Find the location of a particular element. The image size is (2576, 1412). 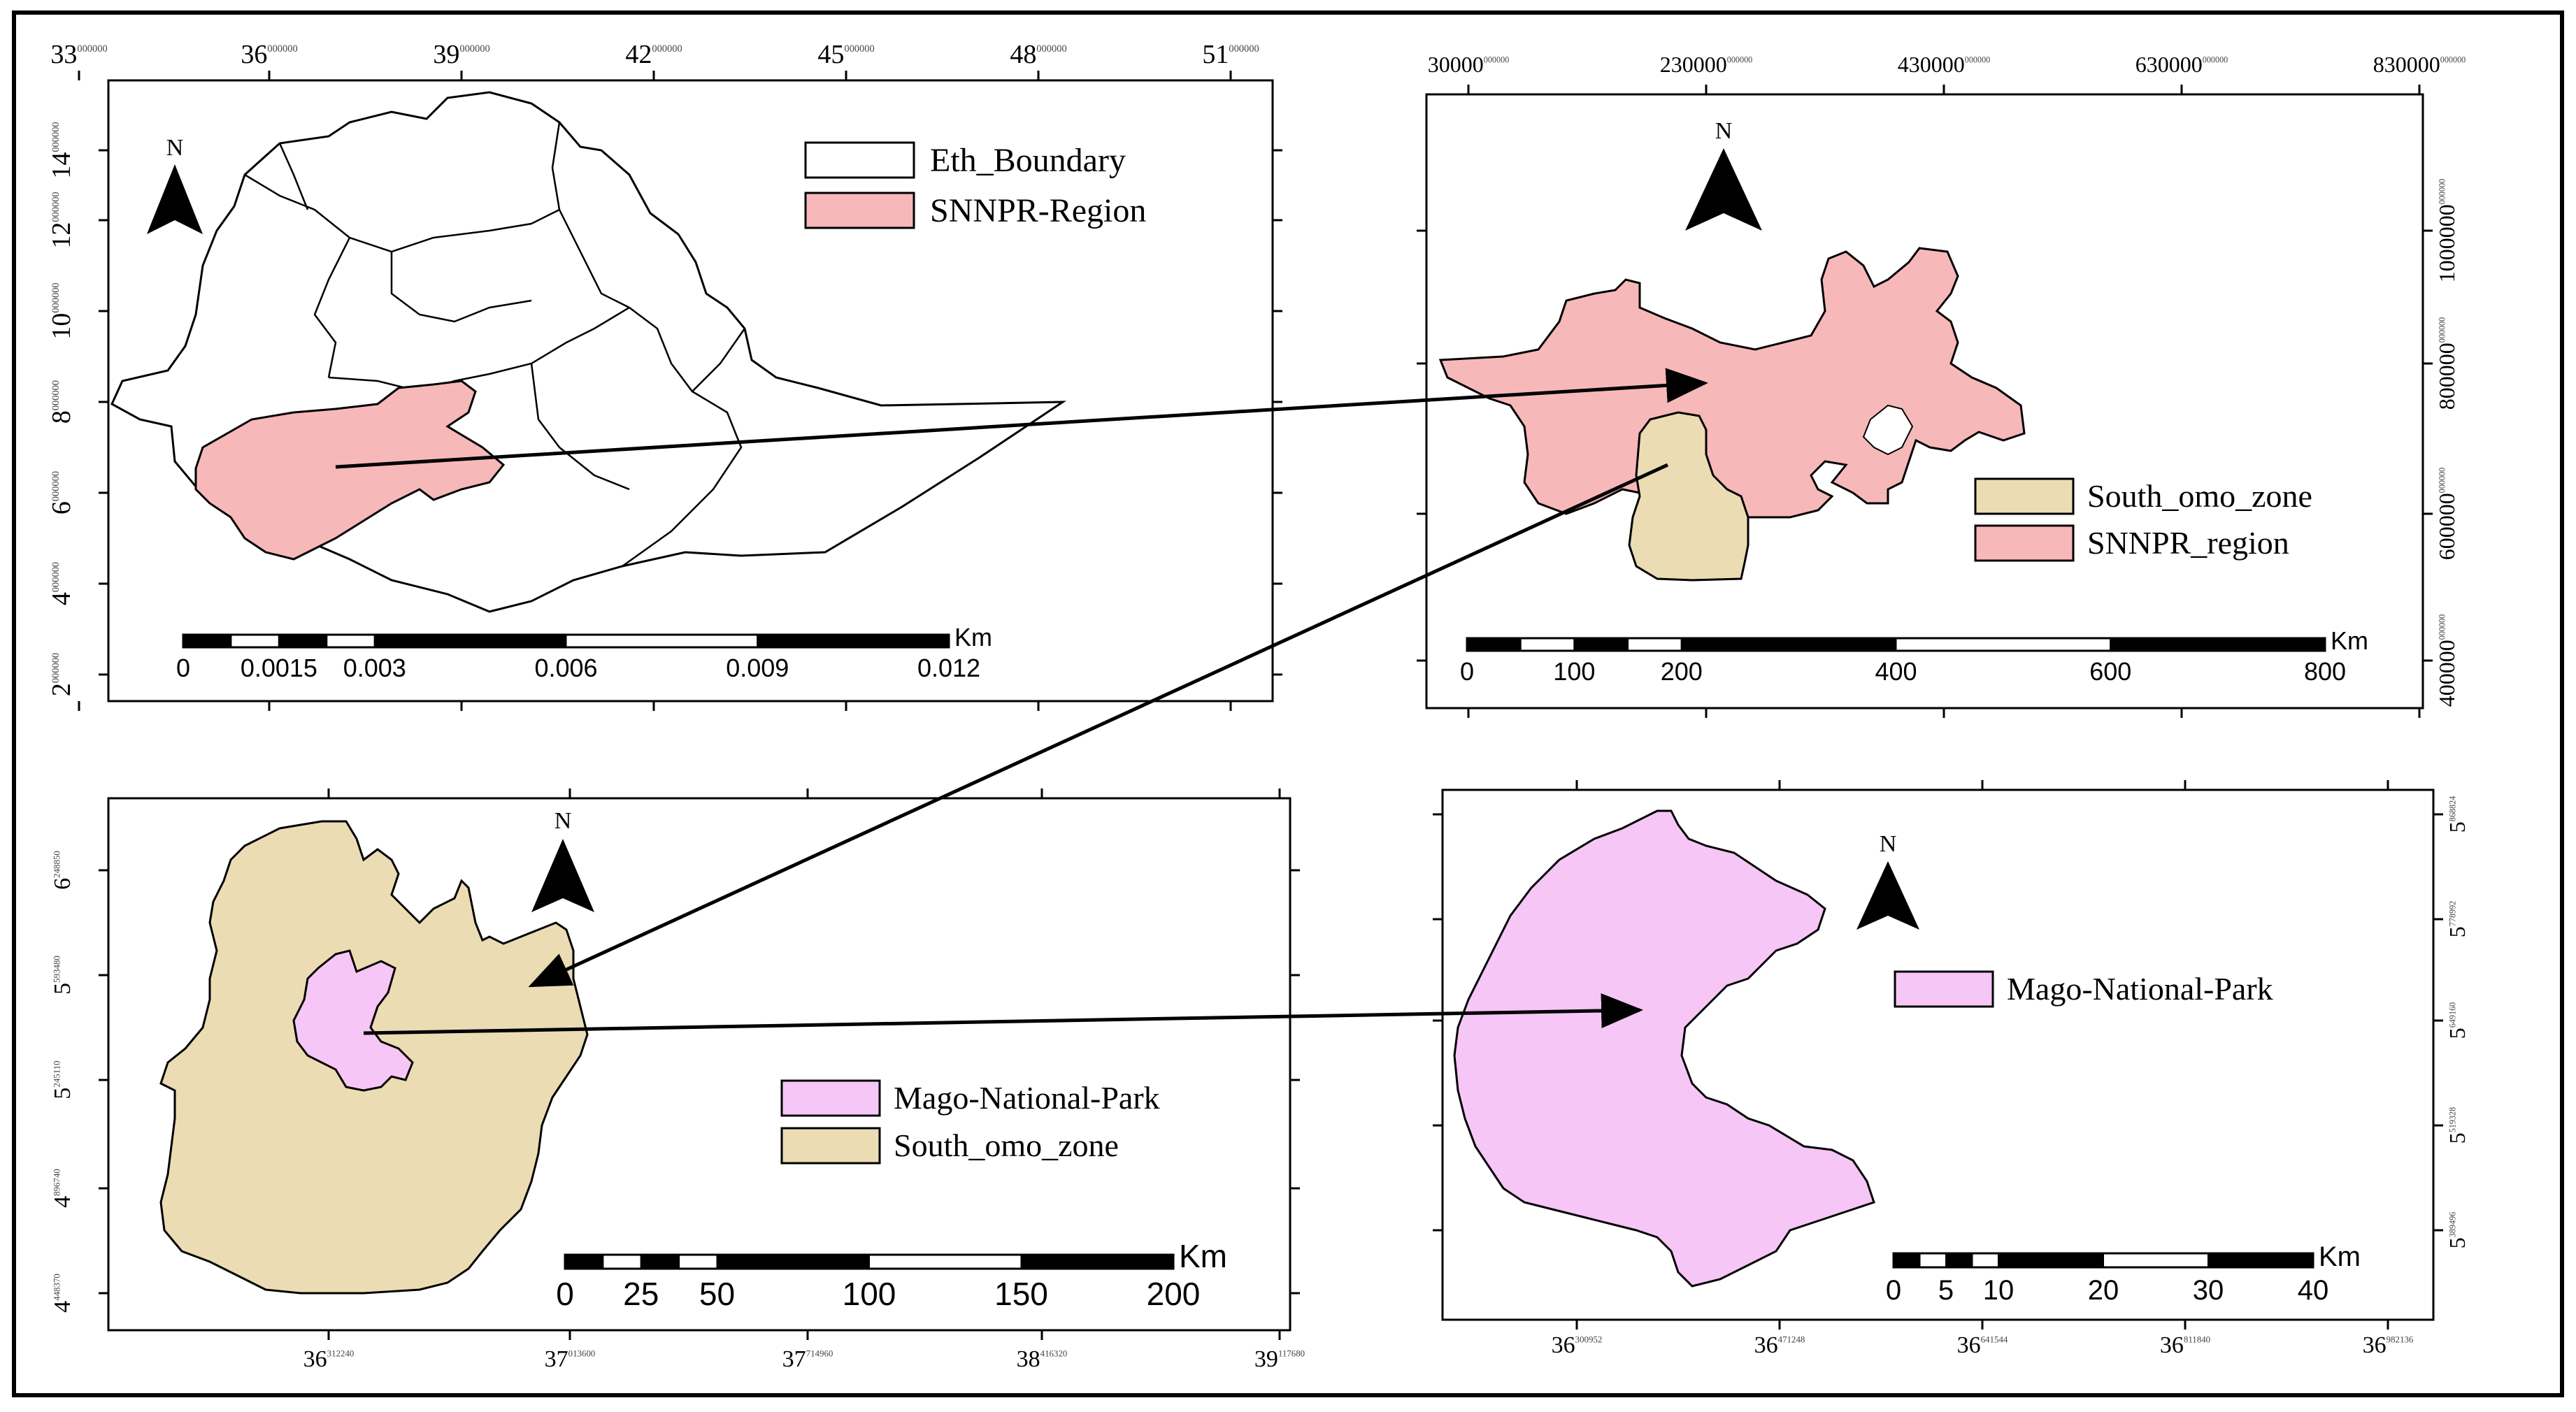

scale-snnpr-outline is located at coordinates (1896, 644).